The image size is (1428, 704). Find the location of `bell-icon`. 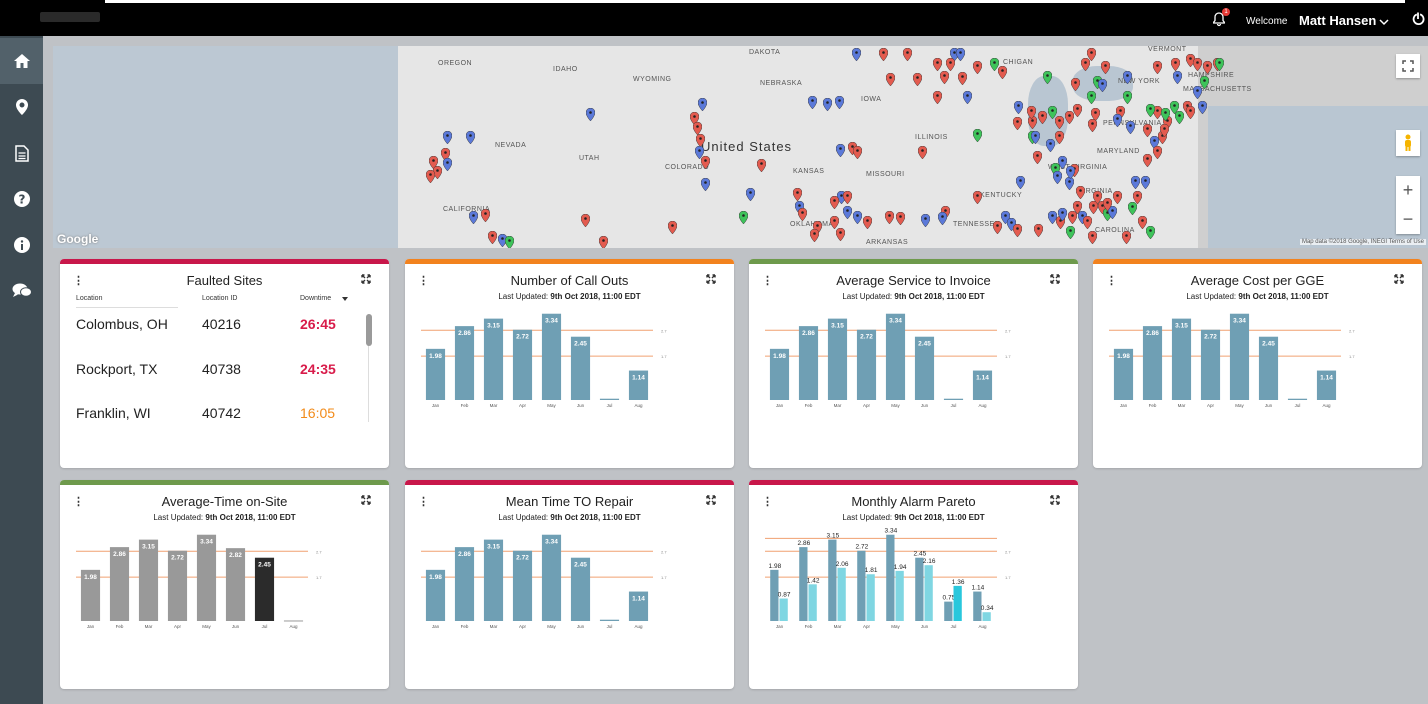

bell-icon is located at coordinates (1219, 19).